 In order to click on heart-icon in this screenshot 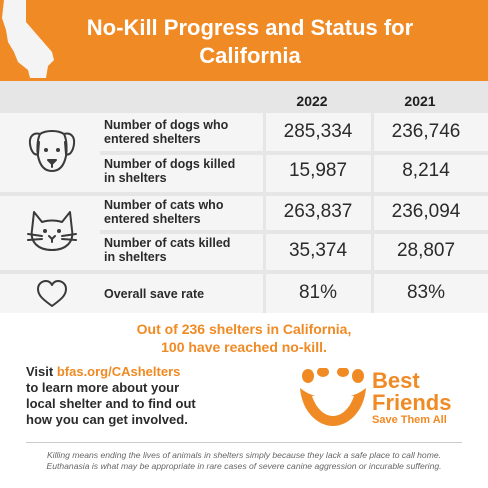, I will do `click(52, 293)`.